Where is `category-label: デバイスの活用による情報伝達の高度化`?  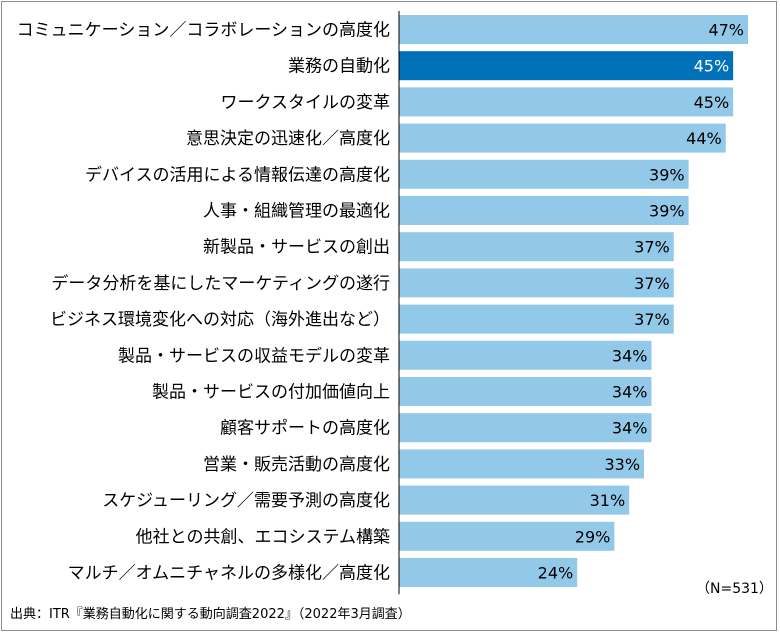
category-label: デバイスの活用による情報伝達の高度化 is located at coordinates (237, 174).